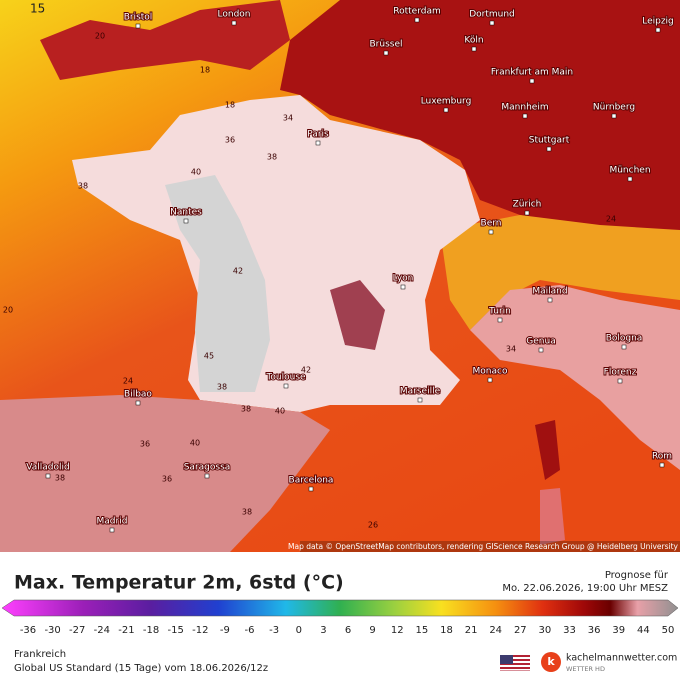  Describe the element at coordinates (285, 378) in the screenshot. I see `city-label: Toulouse` at that location.